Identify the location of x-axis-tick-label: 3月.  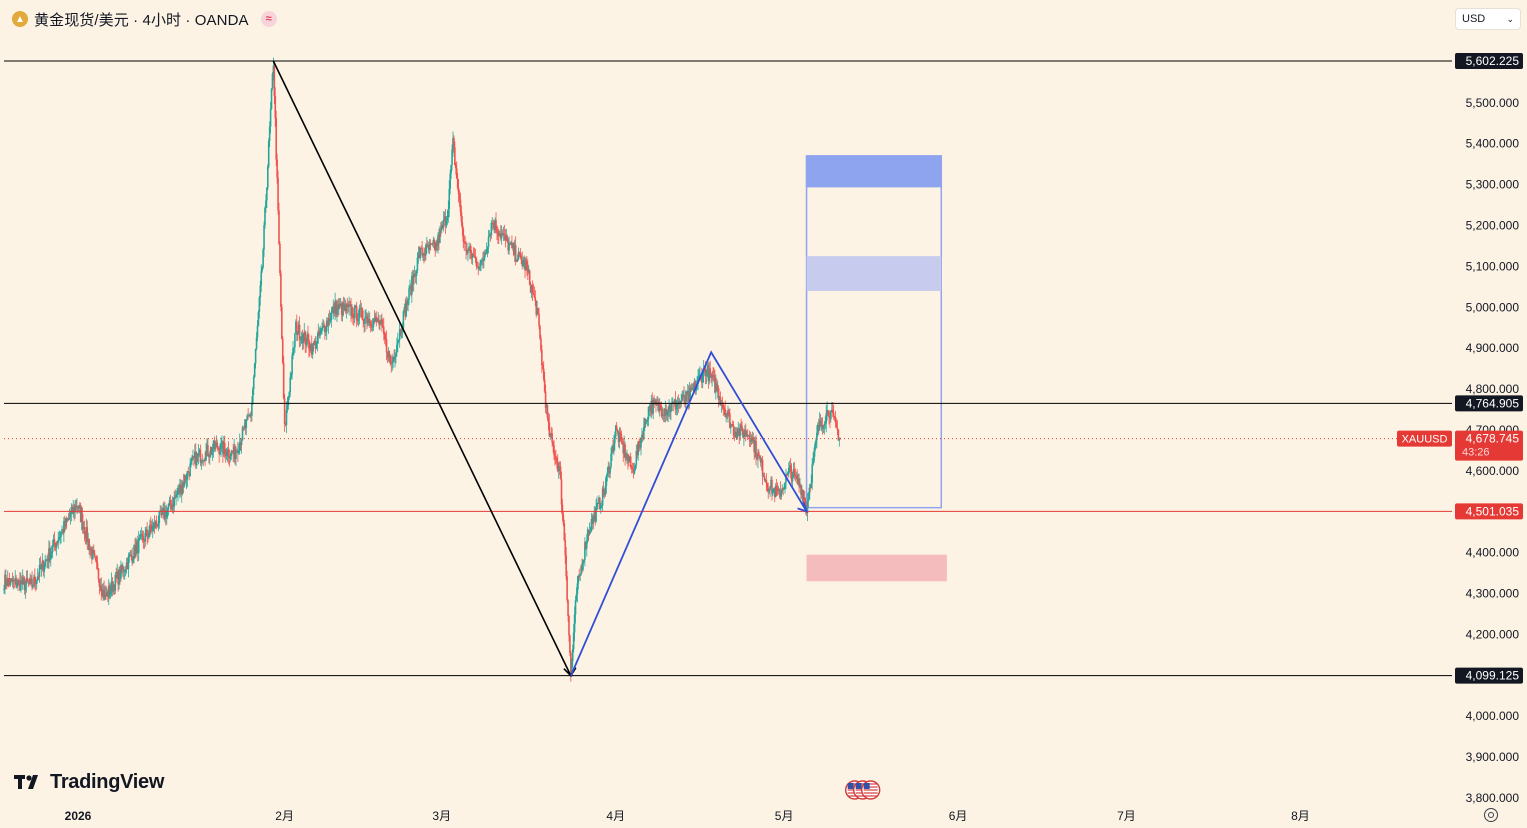
(441, 816).